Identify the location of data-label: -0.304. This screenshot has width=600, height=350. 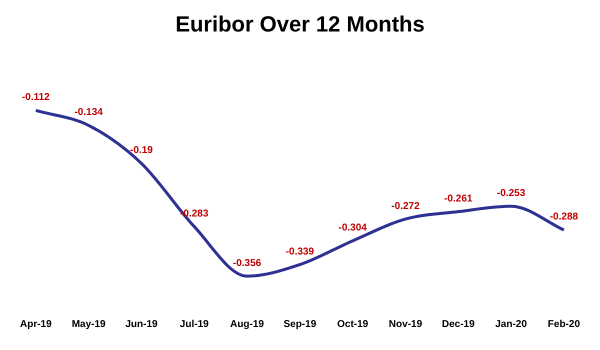
(353, 228).